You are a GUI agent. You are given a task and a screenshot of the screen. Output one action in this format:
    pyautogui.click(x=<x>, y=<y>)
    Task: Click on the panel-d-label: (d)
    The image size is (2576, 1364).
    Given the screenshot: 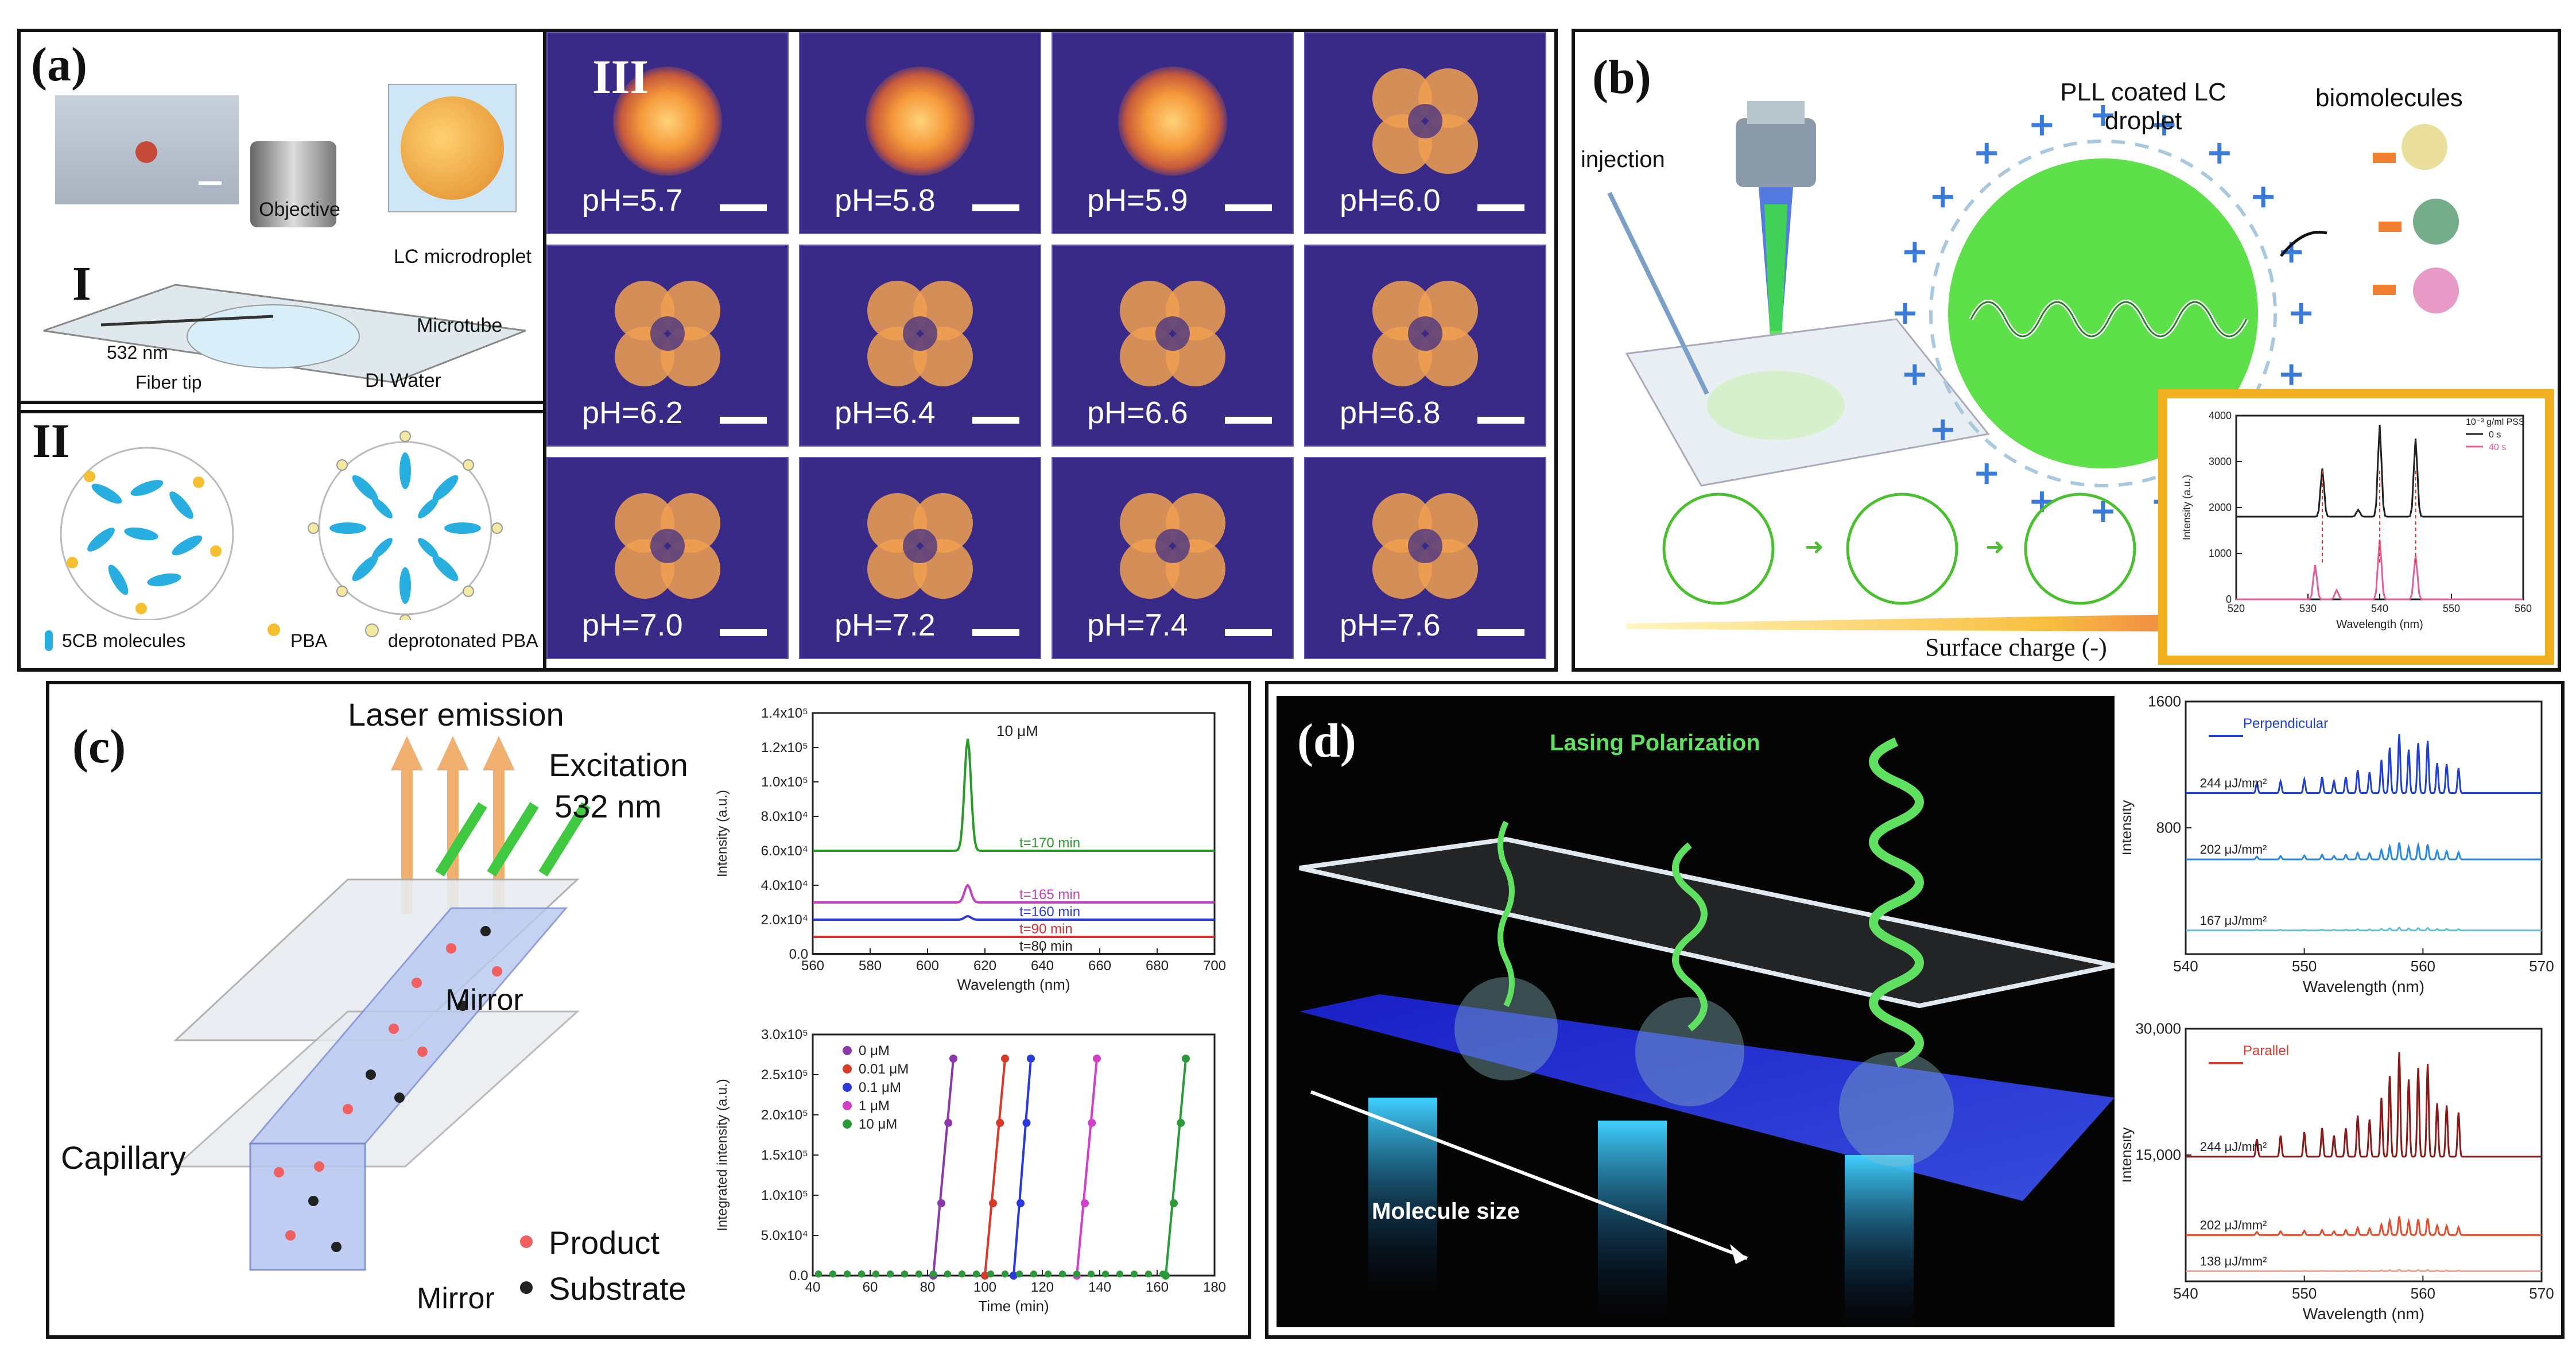 What is the action you would take?
    pyautogui.click(x=1326, y=741)
    